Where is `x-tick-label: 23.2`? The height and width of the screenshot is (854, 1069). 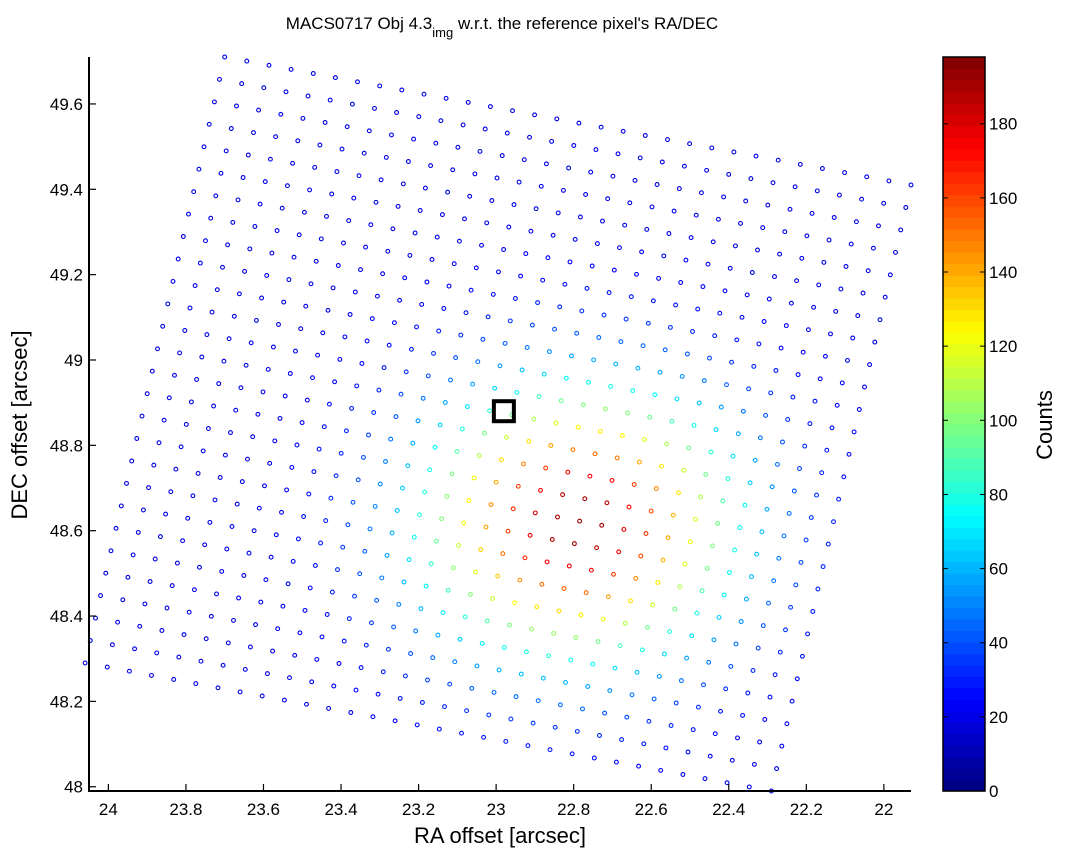 x-tick-label: 23.2 is located at coordinates (418, 809).